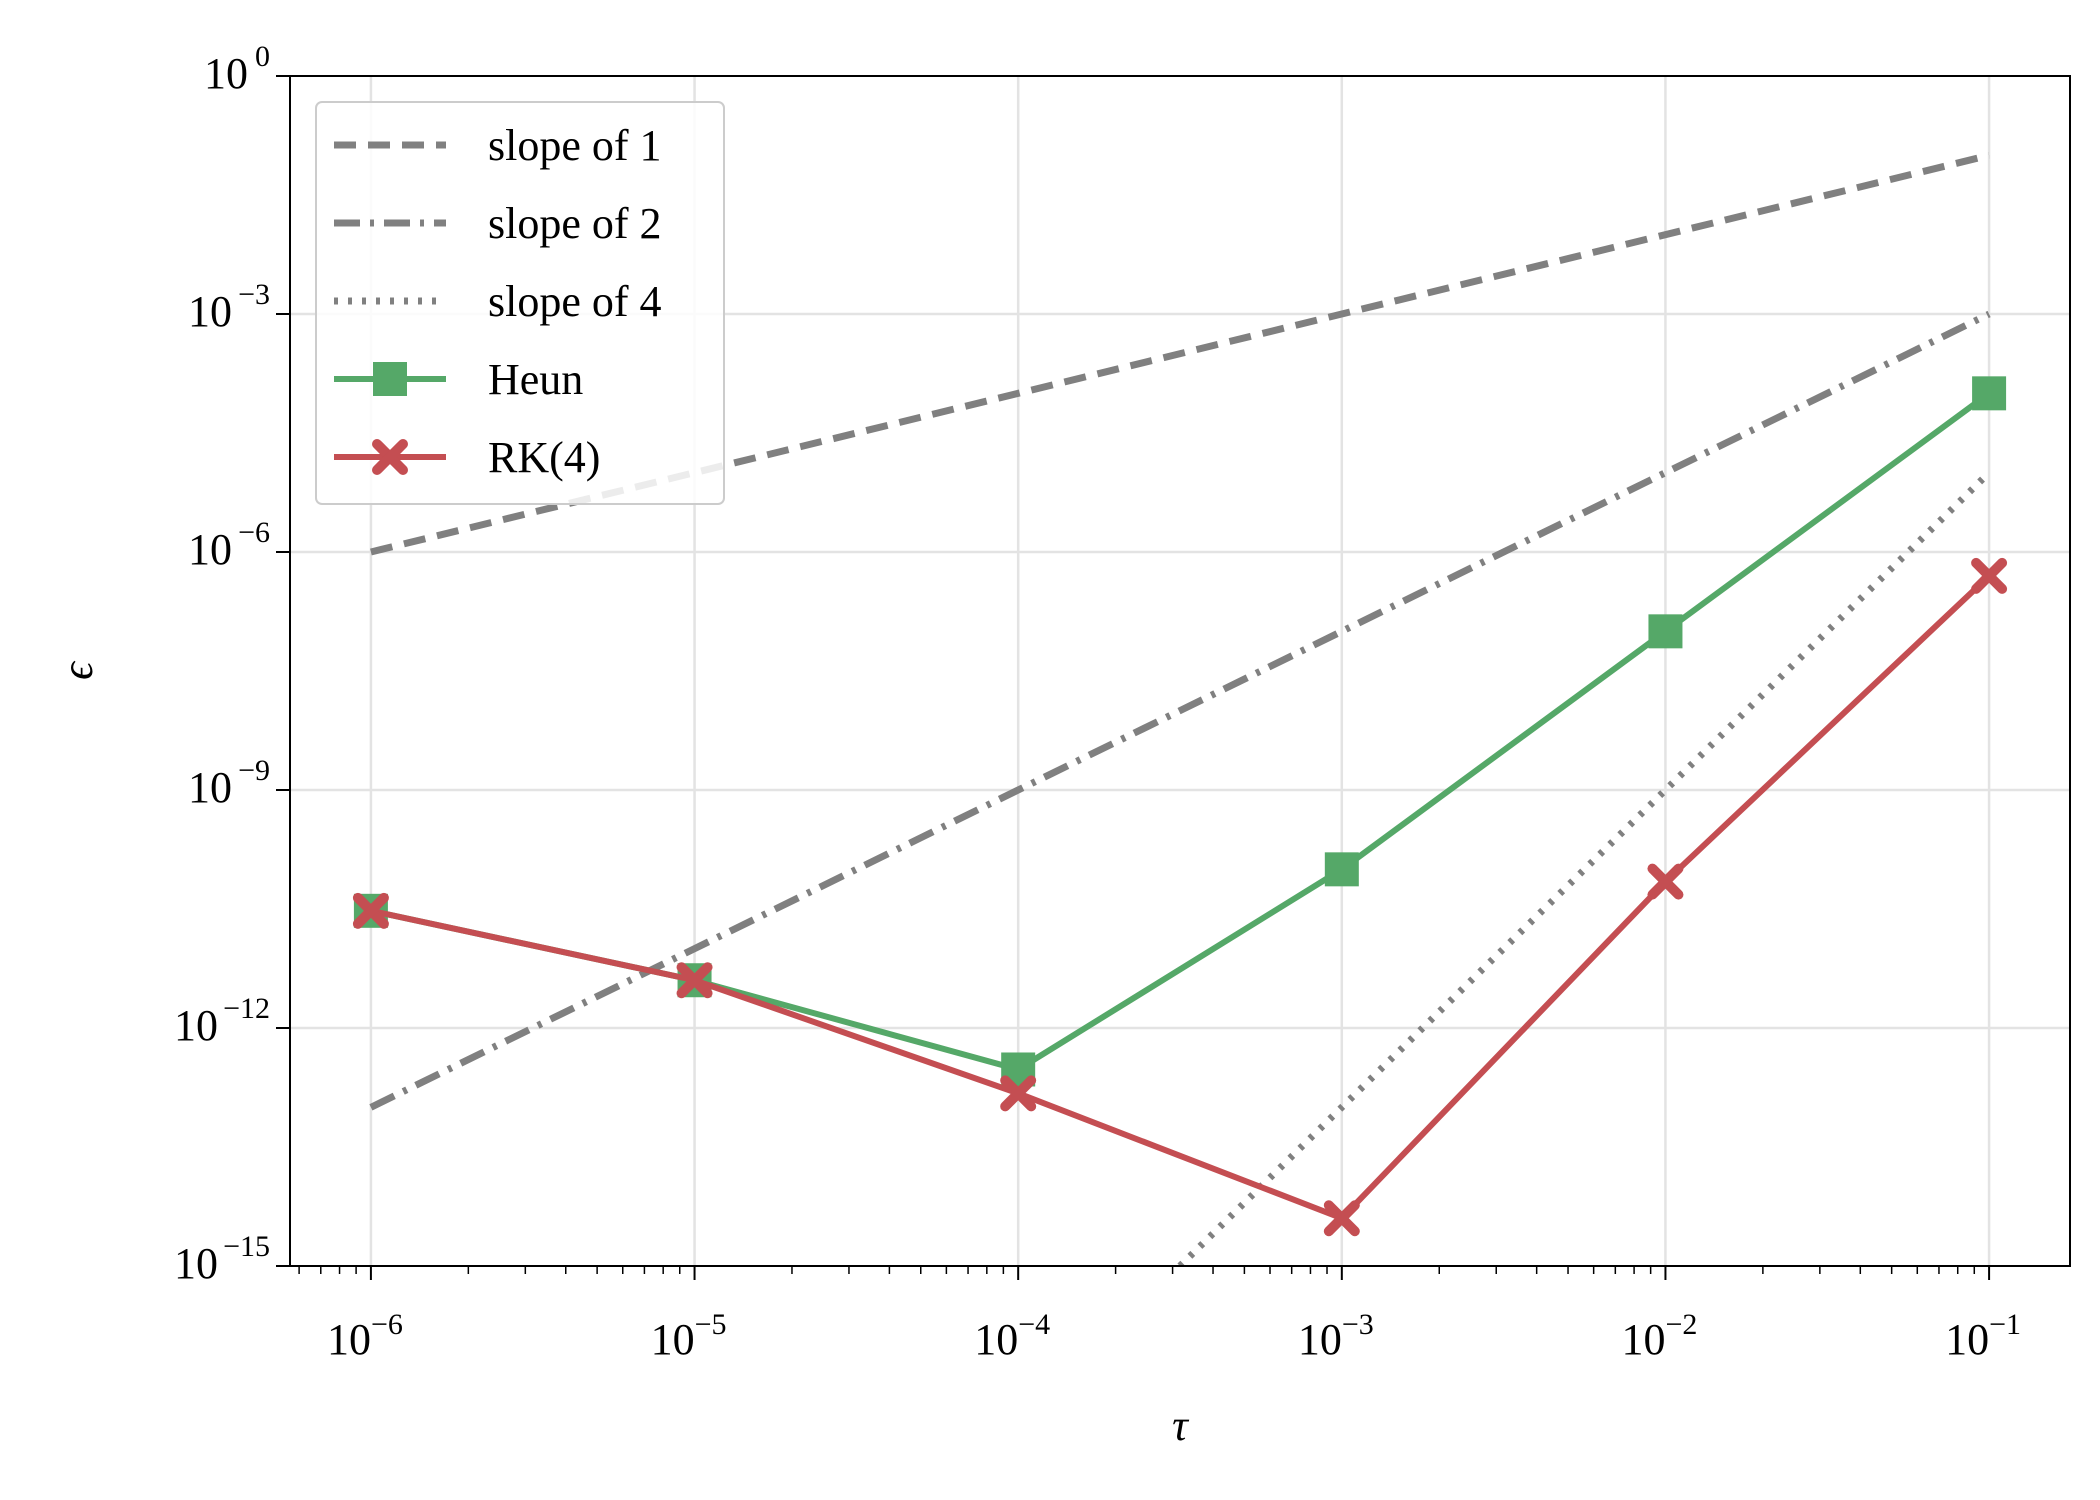 Image resolution: width=2100 pixels, height=1500 pixels. What do you see at coordinates (1174, 1315) in the screenshot?
I see `x-axis-ticks: 10⁻⁶ 10⁻⁵ 10⁻⁴ 10⁻³ 10⁻² 10⁻¹` at bounding box center [1174, 1315].